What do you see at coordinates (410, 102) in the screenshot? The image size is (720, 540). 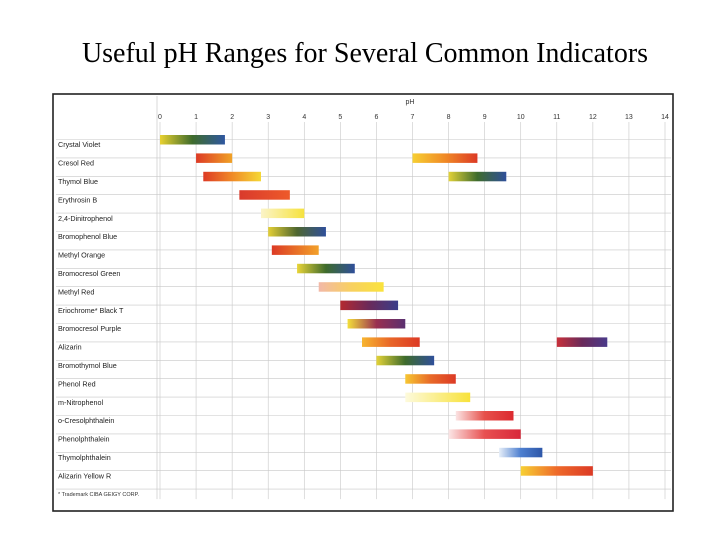 I see `x-axis-title: pH` at bounding box center [410, 102].